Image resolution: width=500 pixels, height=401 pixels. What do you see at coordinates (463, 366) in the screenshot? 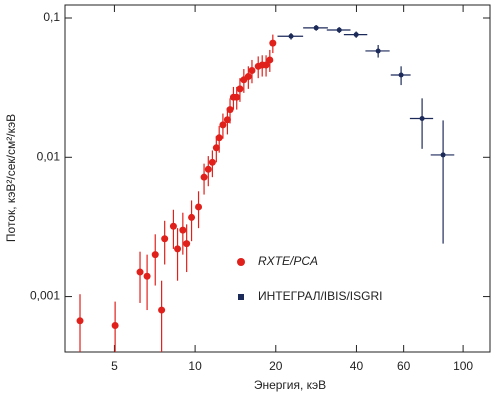
I see `x-tick-label: 100` at bounding box center [463, 366].